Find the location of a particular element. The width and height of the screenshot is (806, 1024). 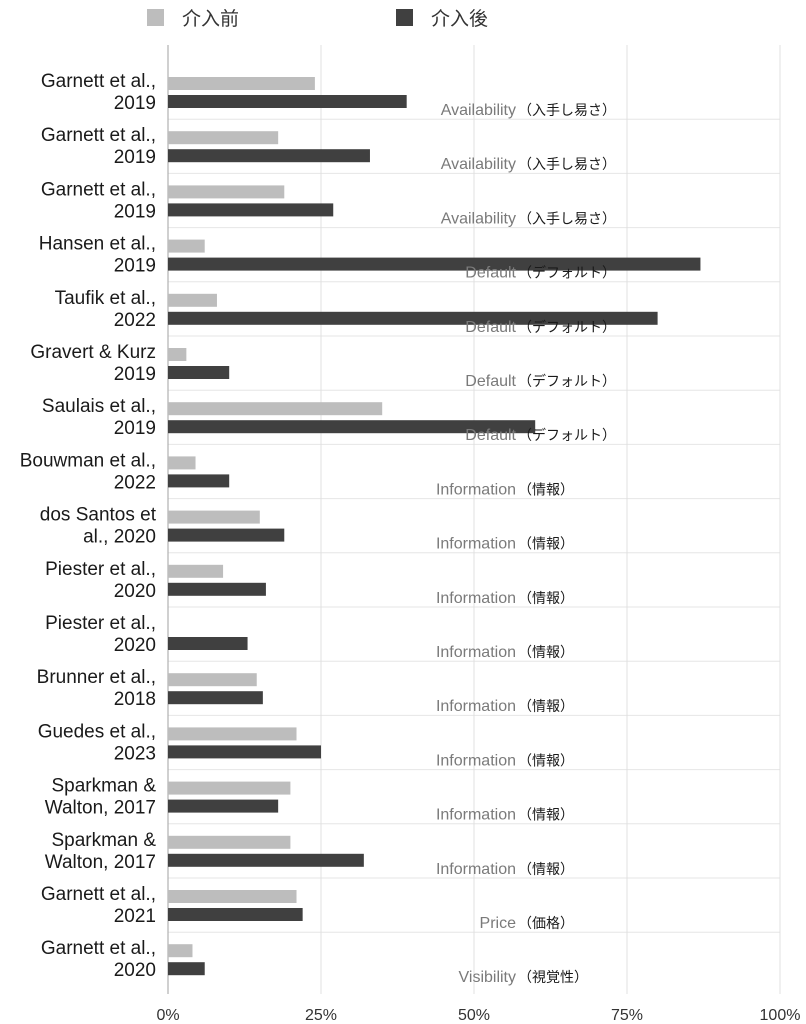

study-label: Taufik et al., is located at coordinates (105, 298).